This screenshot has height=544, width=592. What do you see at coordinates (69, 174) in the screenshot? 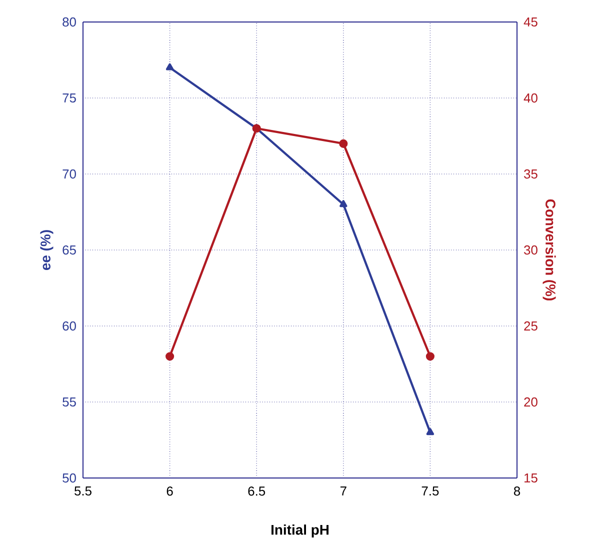
I see `y-tick-label: 70` at bounding box center [69, 174].